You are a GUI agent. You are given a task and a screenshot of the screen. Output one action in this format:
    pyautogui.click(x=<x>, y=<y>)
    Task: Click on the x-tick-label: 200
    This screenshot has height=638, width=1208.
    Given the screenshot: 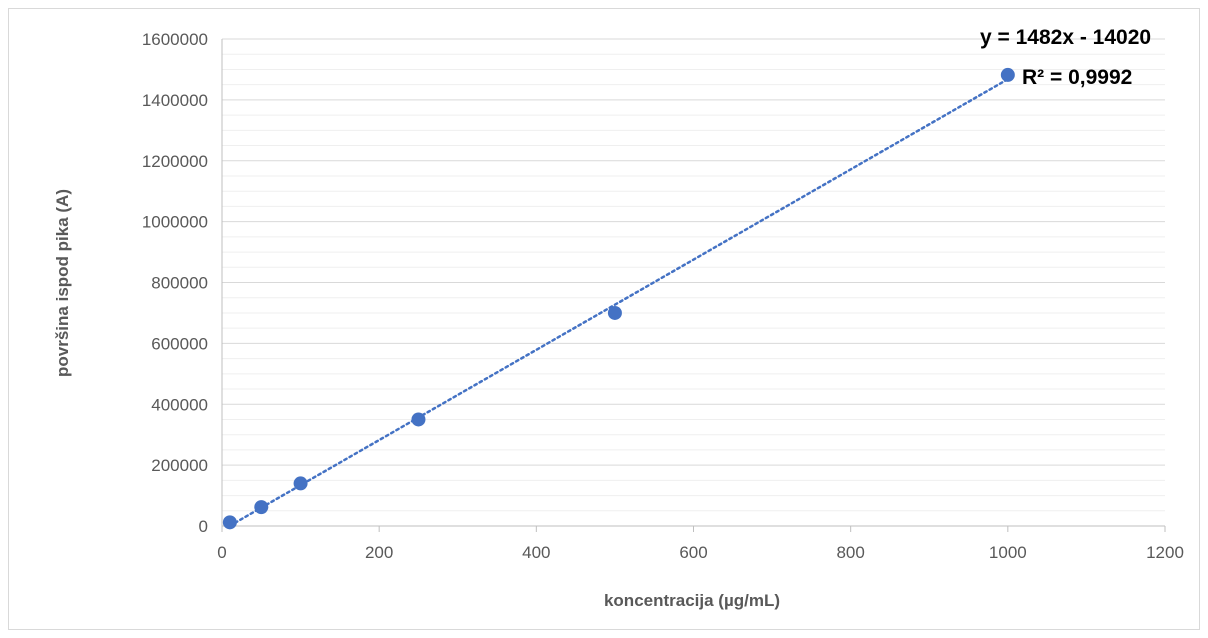 What is the action you would take?
    pyautogui.click(x=379, y=552)
    